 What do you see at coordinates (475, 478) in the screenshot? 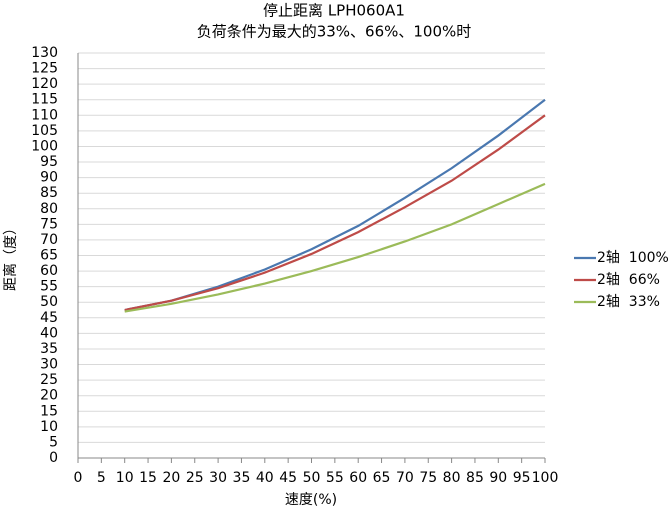
I see `x-tick-label: 85` at bounding box center [475, 478].